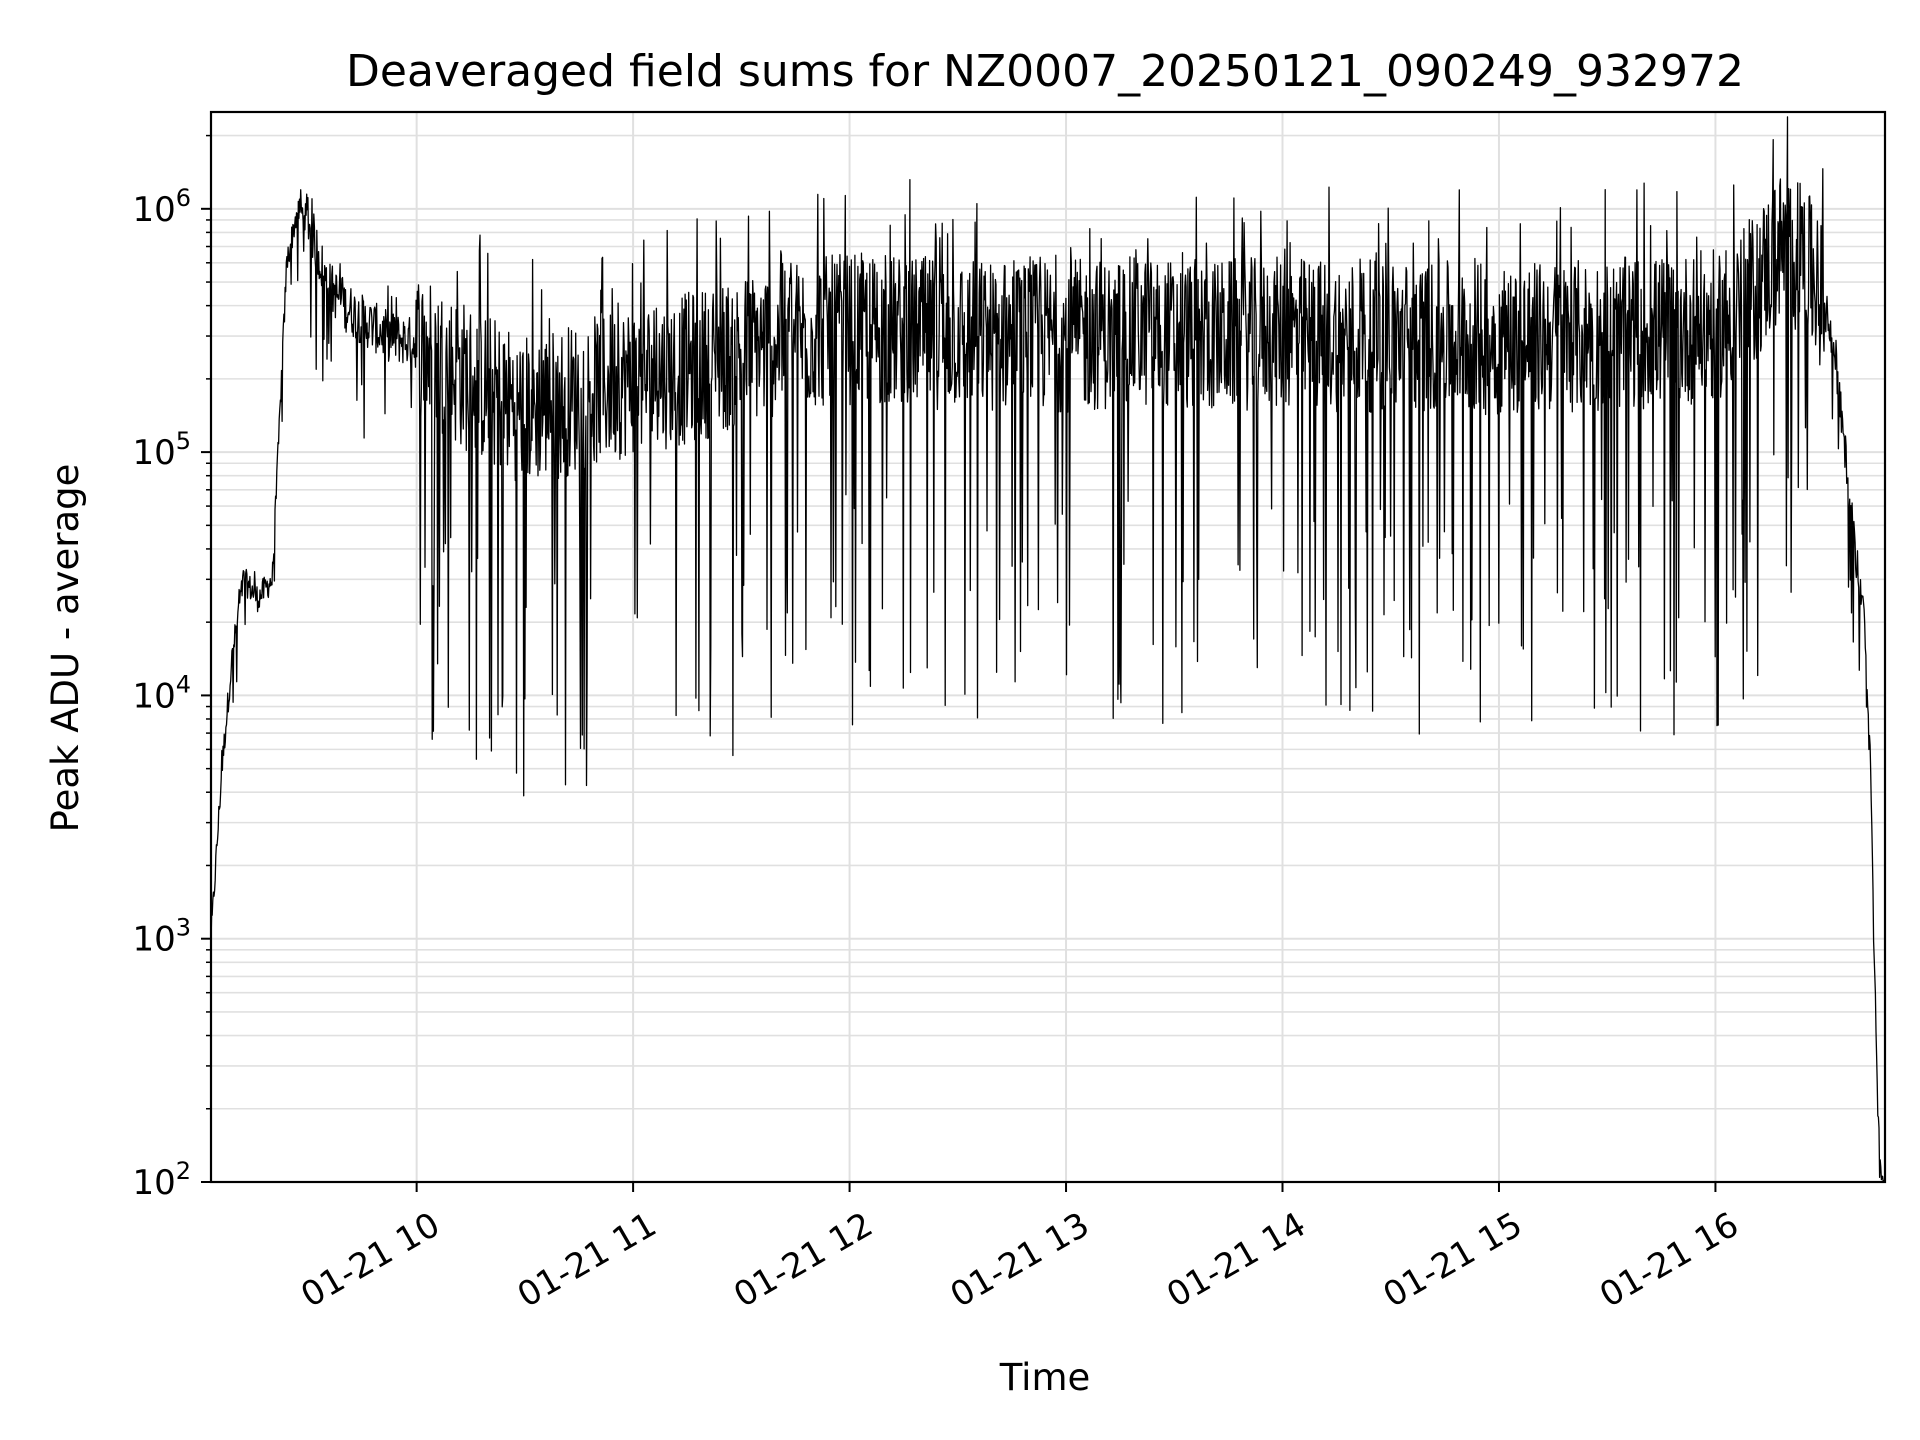  Describe the element at coordinates (161, 1180) in the screenshot. I see `y-tick-label: 10²` at that location.